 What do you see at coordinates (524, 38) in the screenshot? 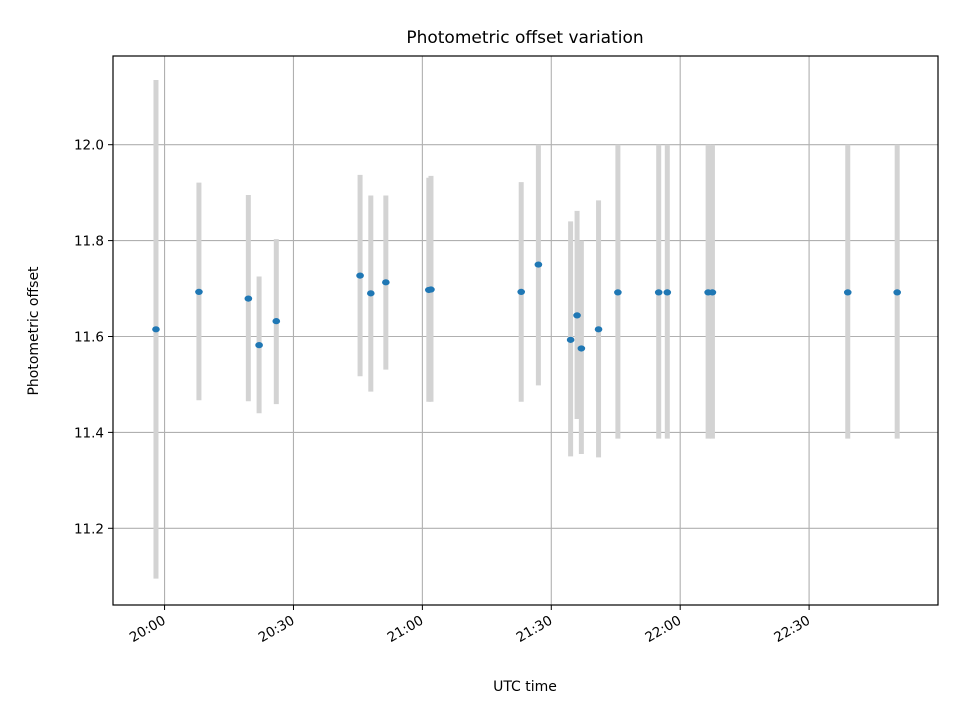
I see `chart-title: Photometric offset variation` at bounding box center [524, 38].